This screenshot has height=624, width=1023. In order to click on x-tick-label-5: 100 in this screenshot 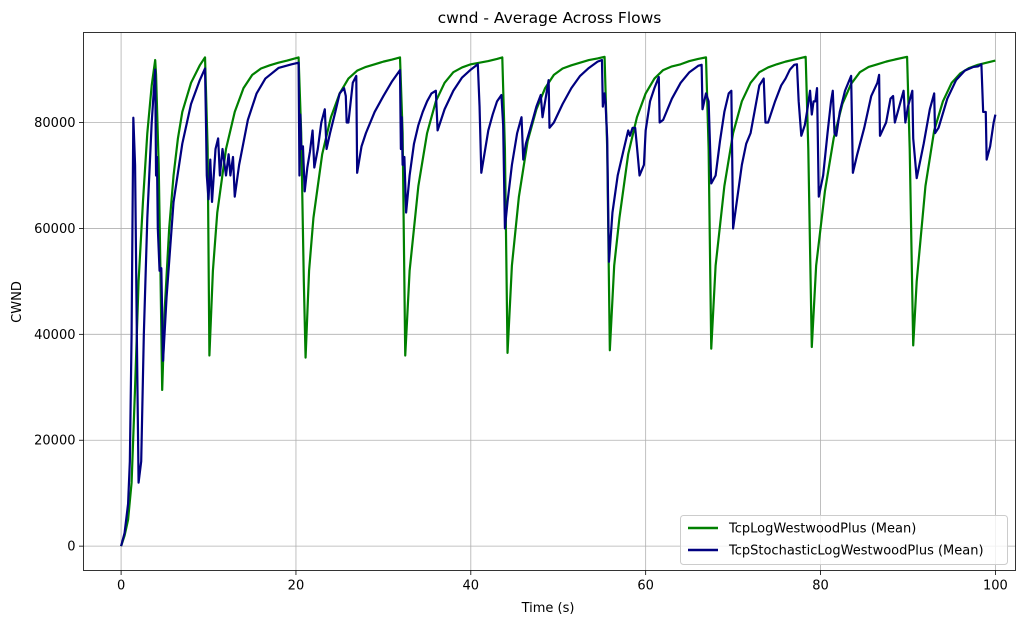, I will do `click(995, 586)`.